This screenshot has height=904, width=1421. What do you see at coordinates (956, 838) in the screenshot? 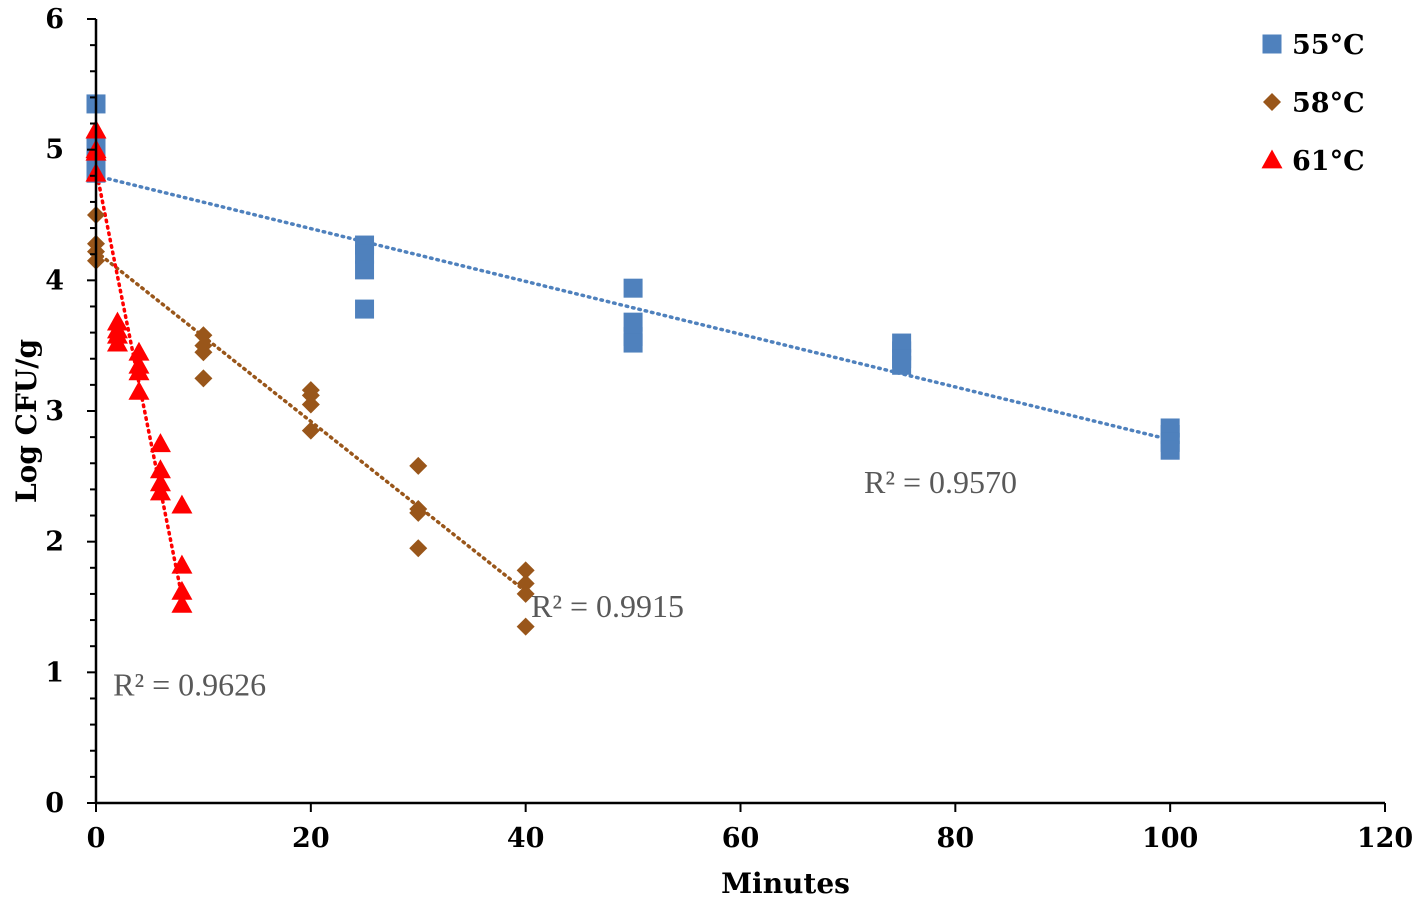
I see `x-tick-label: 80` at bounding box center [956, 838].